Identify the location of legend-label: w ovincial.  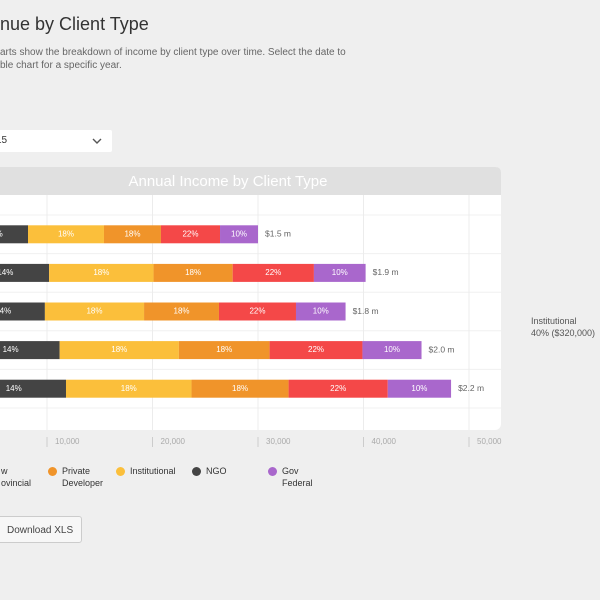
(16, 477).